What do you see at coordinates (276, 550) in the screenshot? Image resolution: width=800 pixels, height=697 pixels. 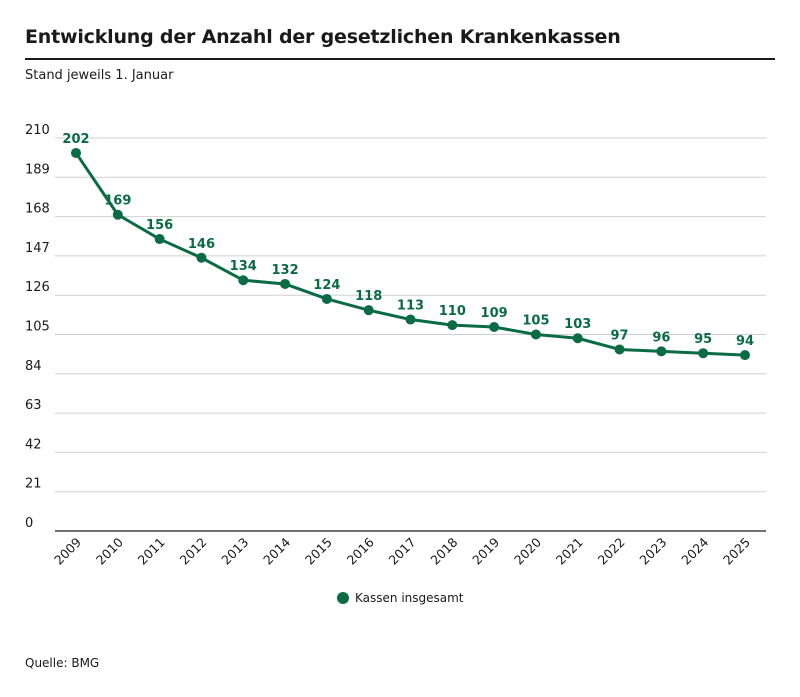 I see `x-tick-label: 2014` at bounding box center [276, 550].